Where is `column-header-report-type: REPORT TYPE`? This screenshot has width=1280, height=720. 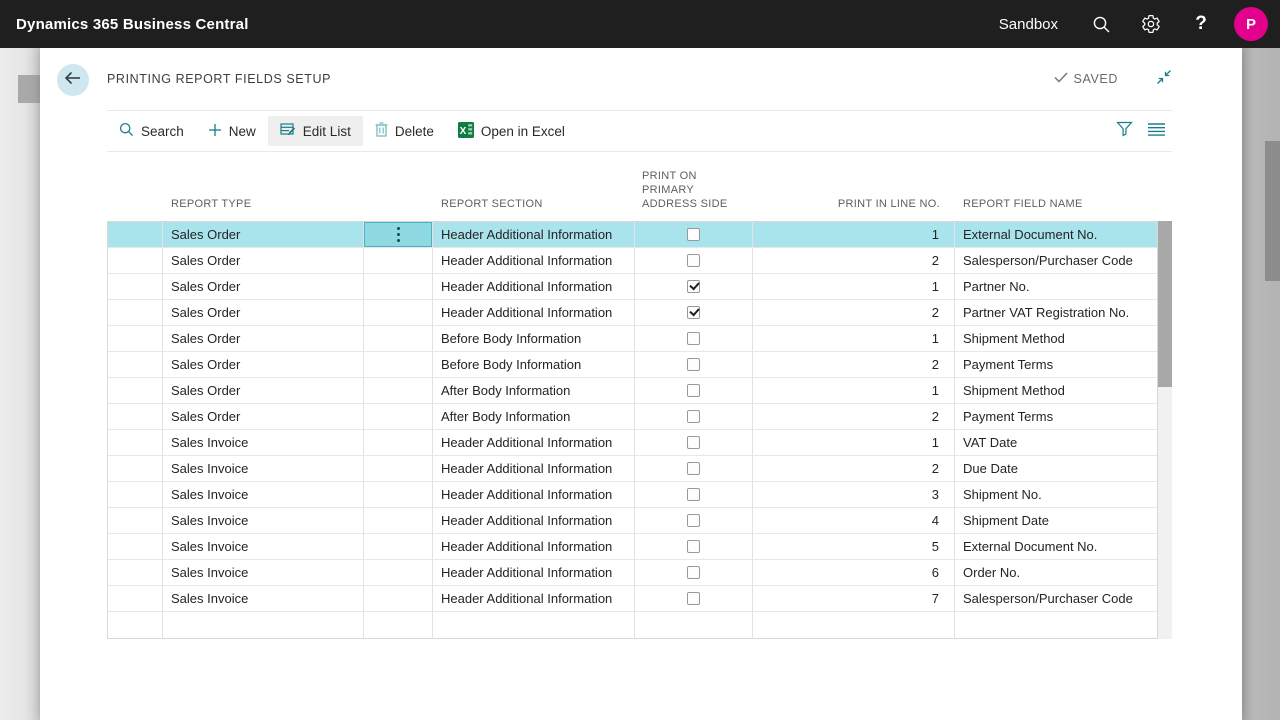
column-header-report-type: REPORT TYPE is located at coordinates (211, 204).